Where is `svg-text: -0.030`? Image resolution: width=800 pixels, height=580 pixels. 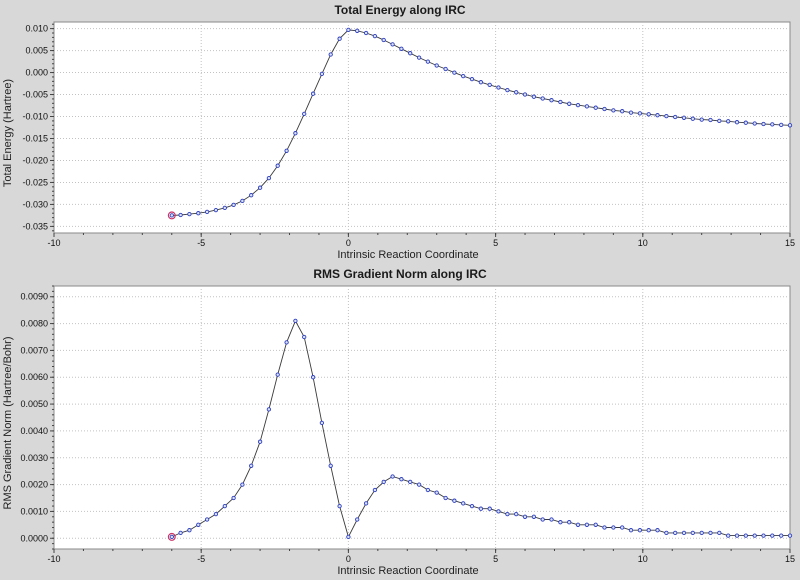 svg-text: -0.030 is located at coordinates (35, 204).